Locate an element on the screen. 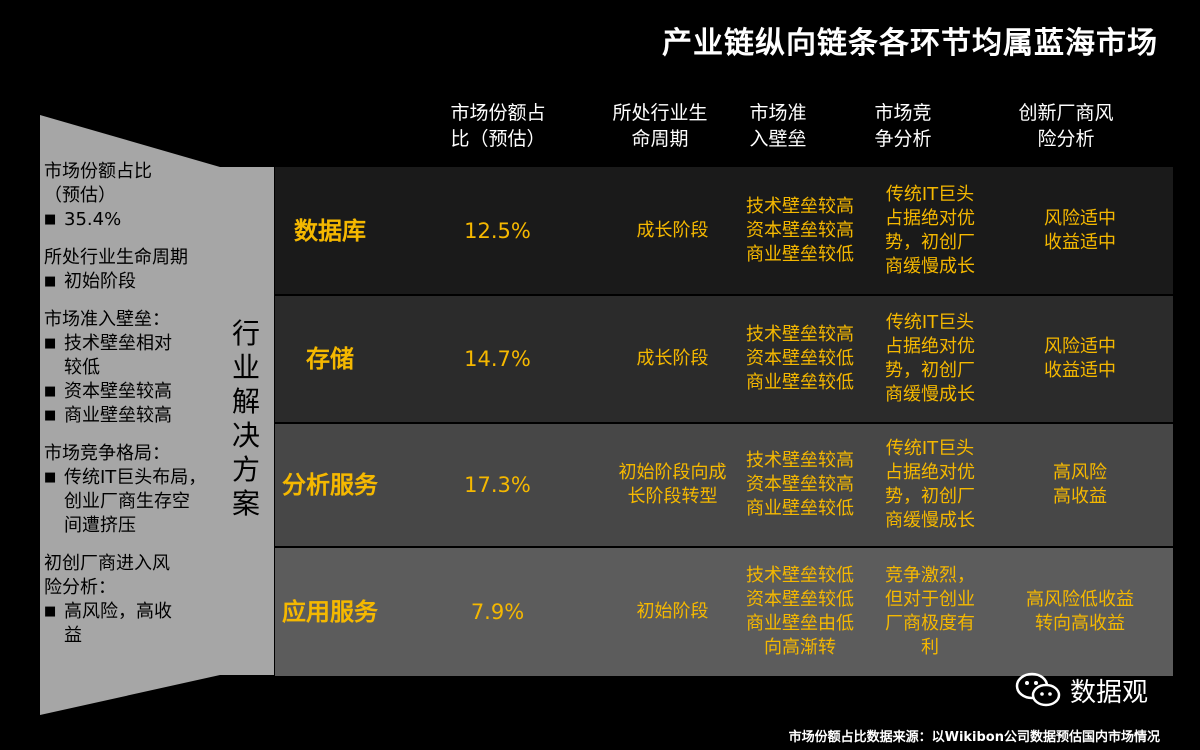  text-line: 竞争激烈， is located at coordinates (930, 575).